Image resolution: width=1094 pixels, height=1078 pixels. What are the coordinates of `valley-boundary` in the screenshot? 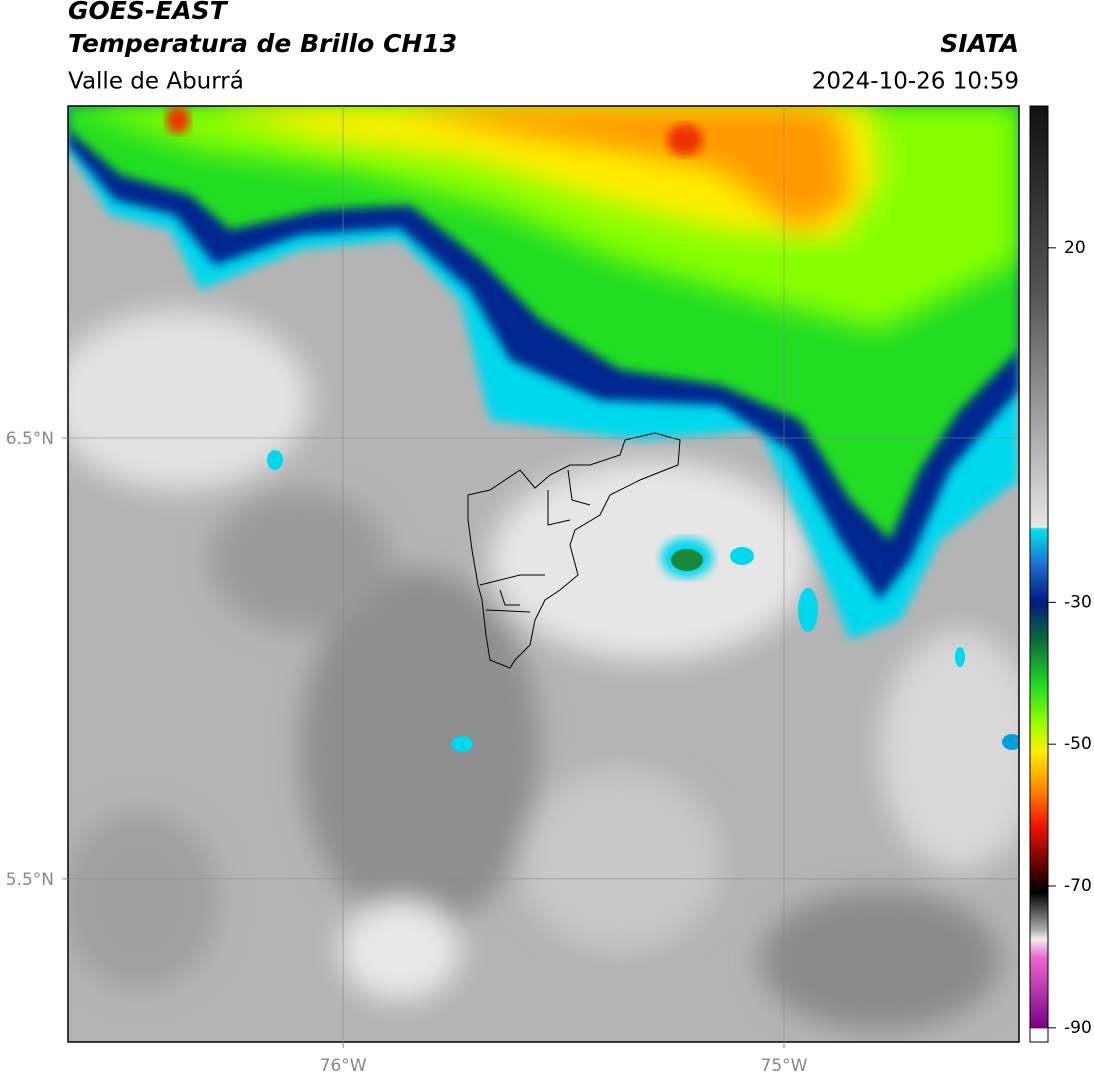 It's located at (574, 550).